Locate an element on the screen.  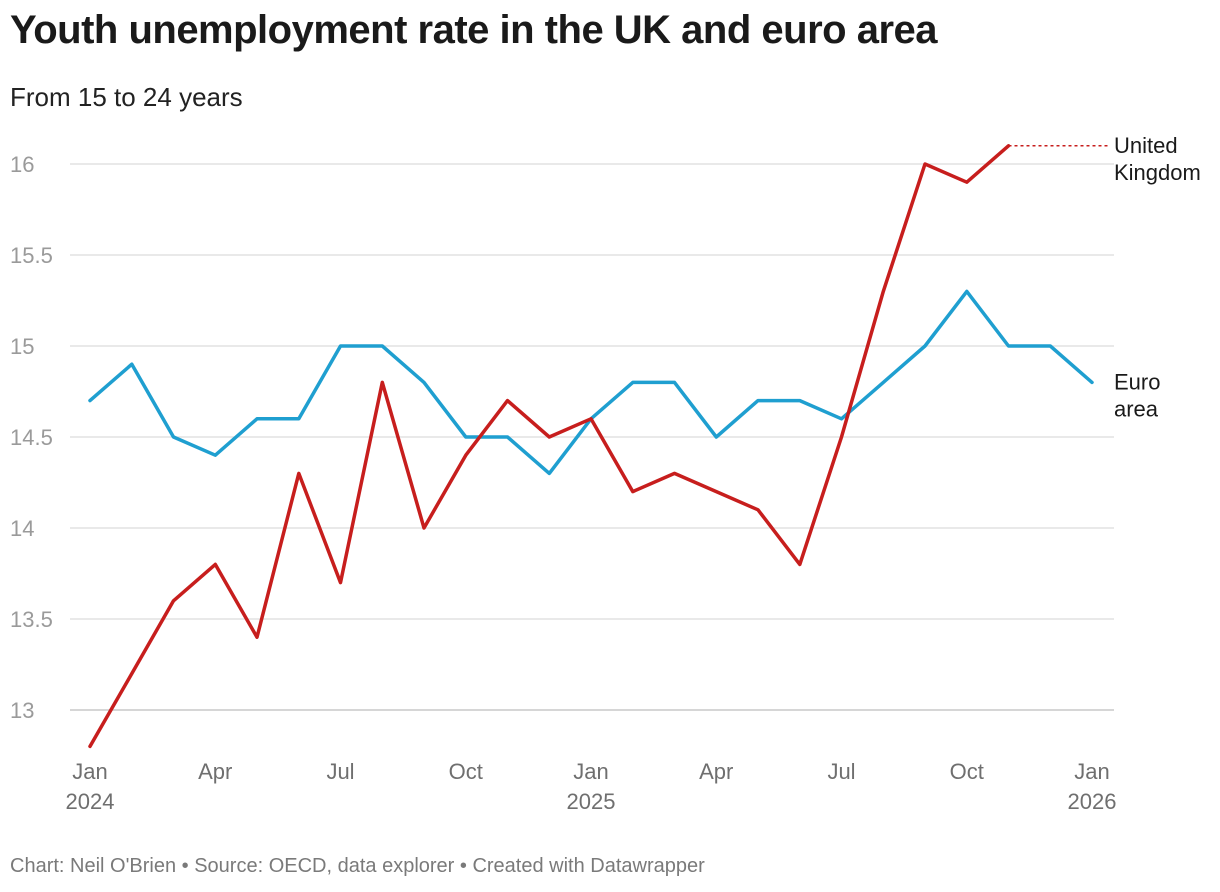
x-tick-year-label: 2025 is located at coordinates (591, 801).